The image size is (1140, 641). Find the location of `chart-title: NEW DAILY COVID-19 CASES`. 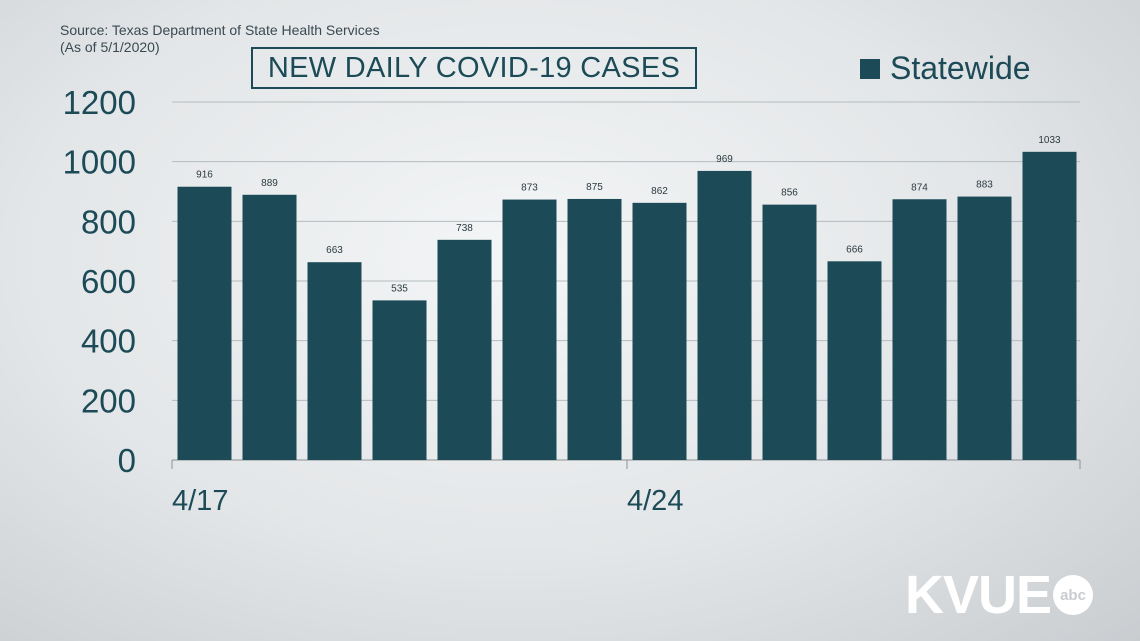

chart-title: NEW DAILY COVID-19 CASES is located at coordinates (474, 68).